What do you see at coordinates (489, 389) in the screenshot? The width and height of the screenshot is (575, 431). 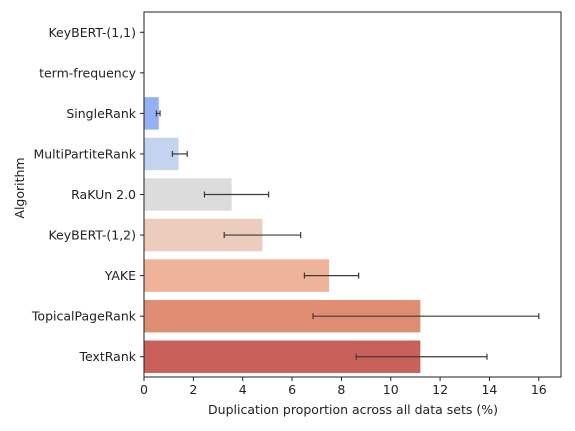 I see `x-tick-label: 14` at bounding box center [489, 389].